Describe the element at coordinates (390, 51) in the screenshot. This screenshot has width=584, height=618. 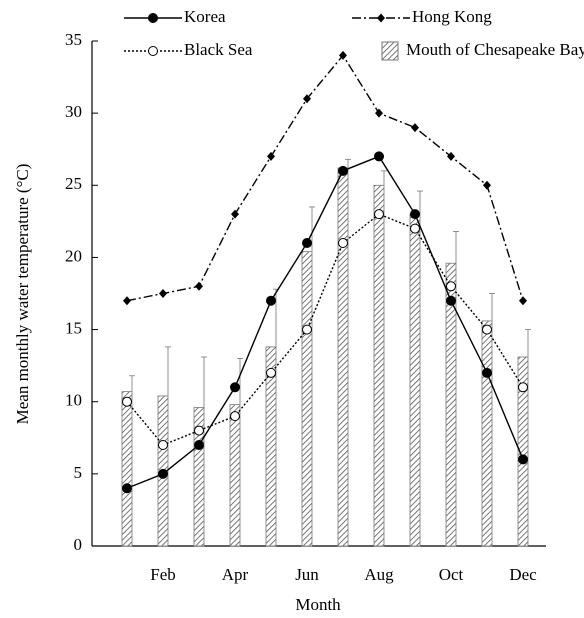
I see `legend-swatch` at that location.